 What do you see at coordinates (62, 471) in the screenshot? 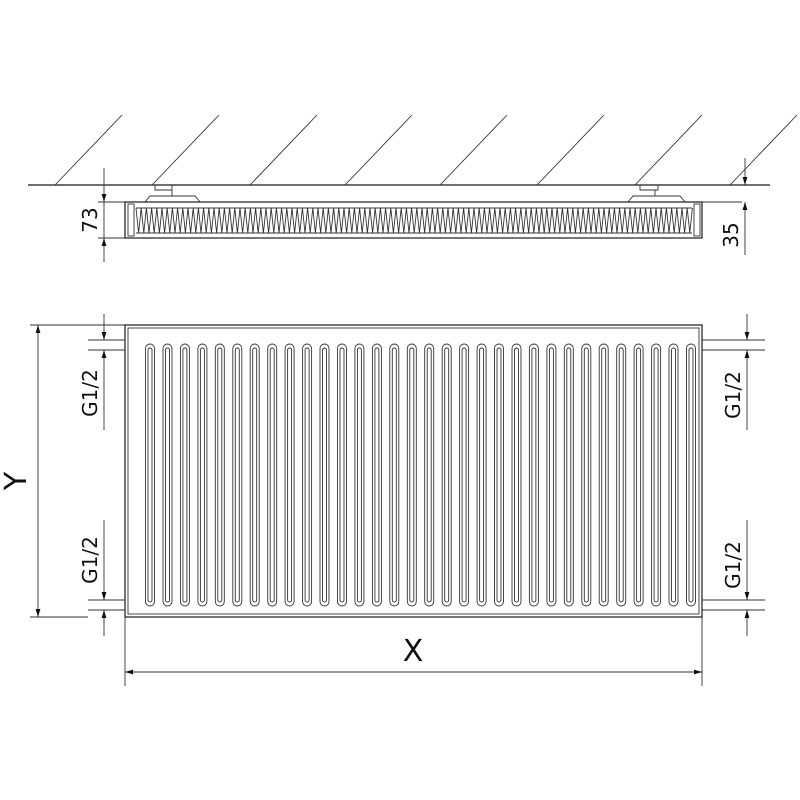
I see `dimension-height: Y` at bounding box center [62, 471].